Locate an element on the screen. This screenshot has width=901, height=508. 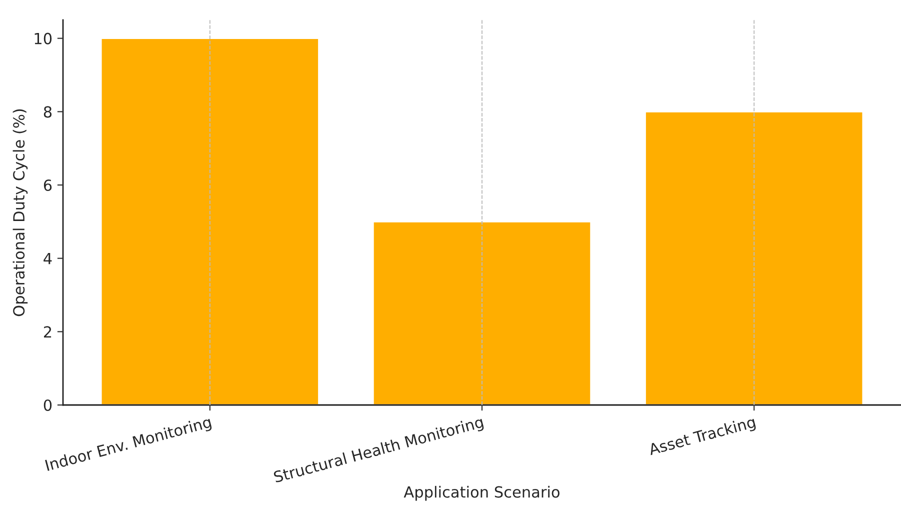
y-tick-label: 6 is located at coordinates (48, 185).